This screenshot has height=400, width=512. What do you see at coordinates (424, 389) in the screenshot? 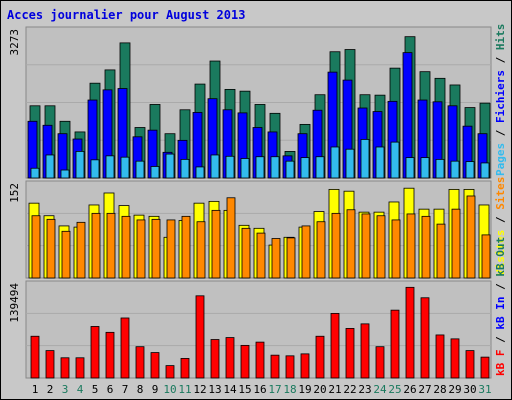
I see `day-label: 27` at bounding box center [424, 389].